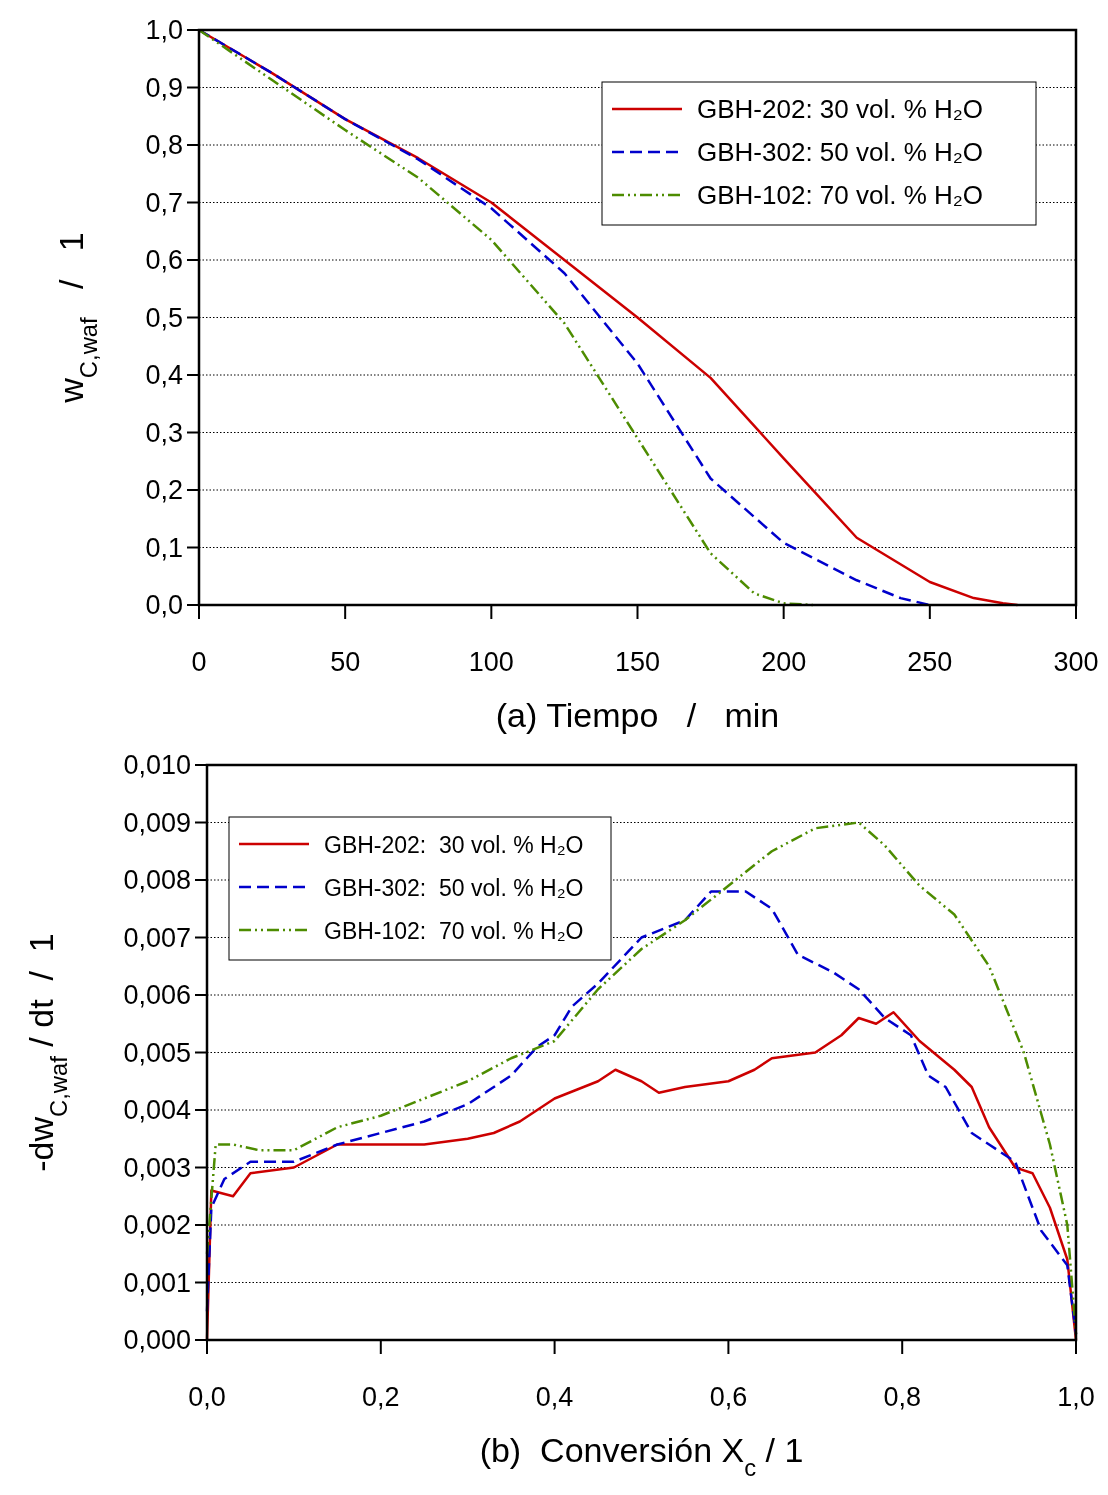 The image size is (1108, 1495). What do you see at coordinates (157, 1167) in the screenshot?
I see `y-tick-label: 0,003` at bounding box center [157, 1167].